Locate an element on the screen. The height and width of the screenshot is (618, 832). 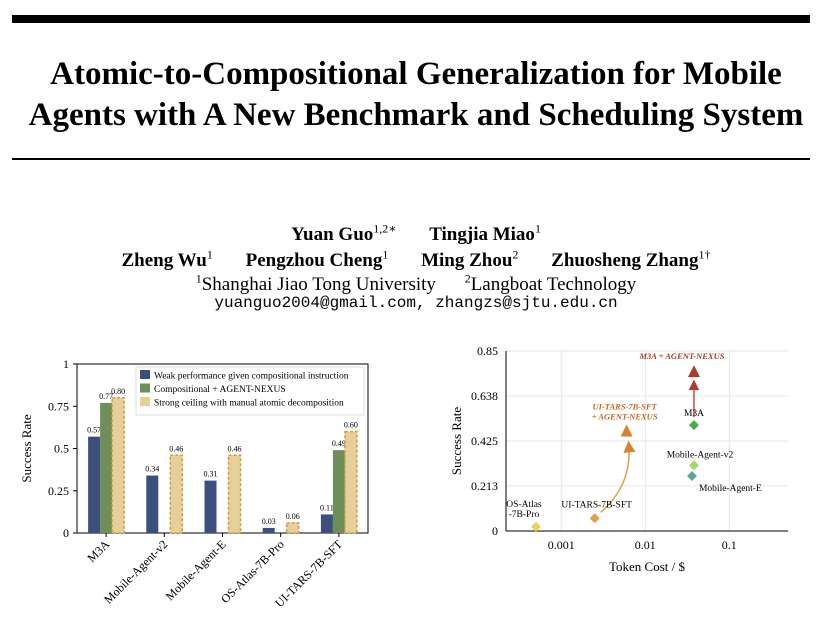
x-tick-label: 0.01 is located at coordinates (645, 545).